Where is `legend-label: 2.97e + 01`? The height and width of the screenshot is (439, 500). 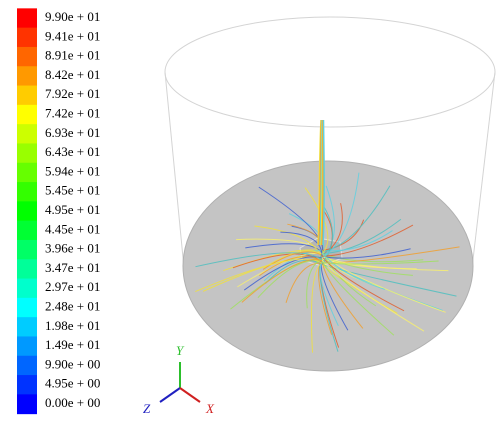
legend-label: 2.97e + 01 is located at coordinates (72, 286).